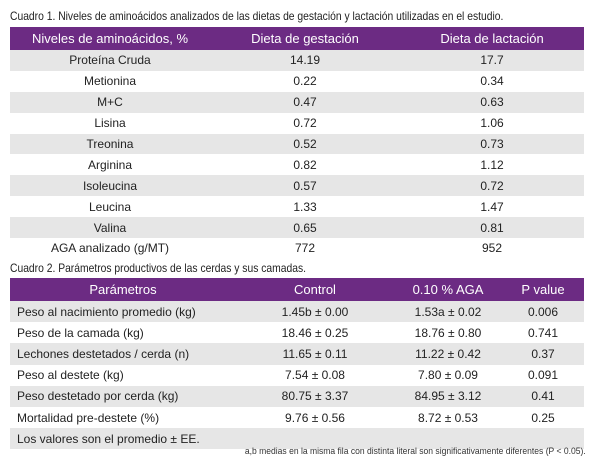  What do you see at coordinates (543, 312) in the screenshot?
I see `table-cell: 0.006` at bounding box center [543, 312].